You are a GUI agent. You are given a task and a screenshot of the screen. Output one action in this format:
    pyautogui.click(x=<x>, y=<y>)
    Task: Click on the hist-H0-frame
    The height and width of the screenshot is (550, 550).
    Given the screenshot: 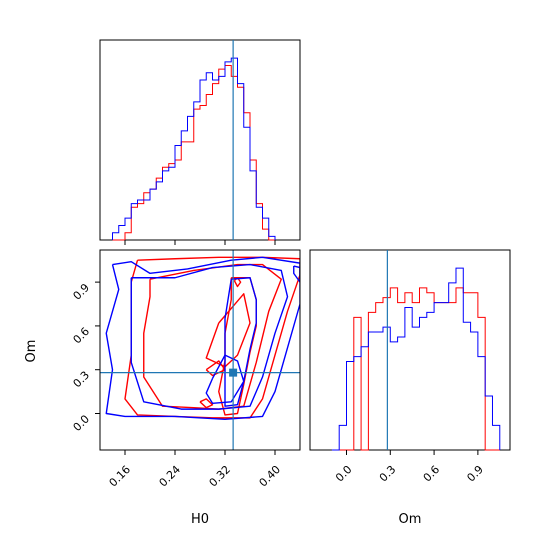 What is the action you would take?
    pyautogui.click(x=200, y=140)
    